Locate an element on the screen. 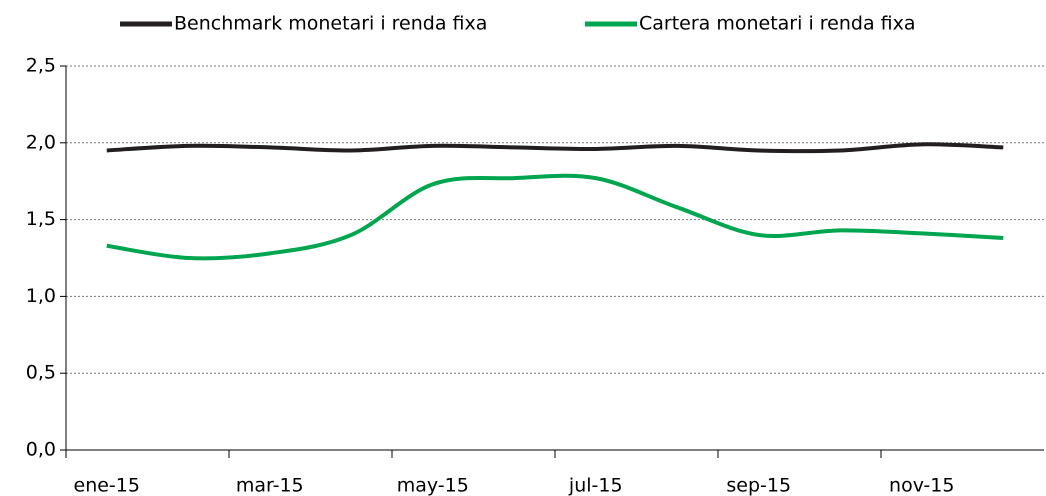 Image resolution: width=1046 pixels, height=496 pixels. x-tick-label: jul-15 is located at coordinates (595, 485).